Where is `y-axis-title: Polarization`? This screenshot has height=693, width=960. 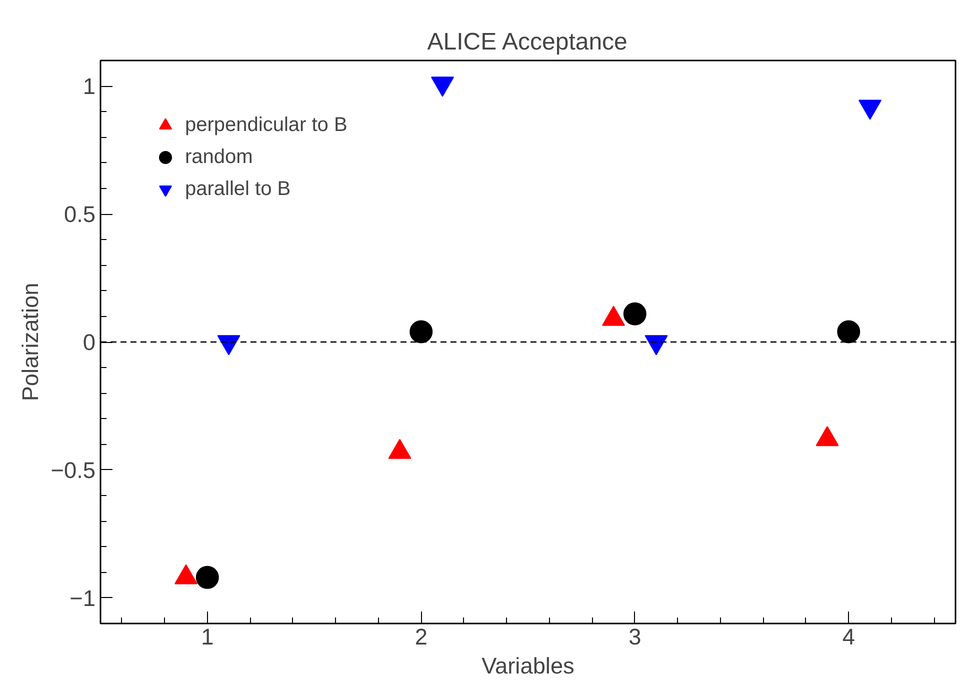 y-axis-title: Polarization is located at coordinates (29, 342).